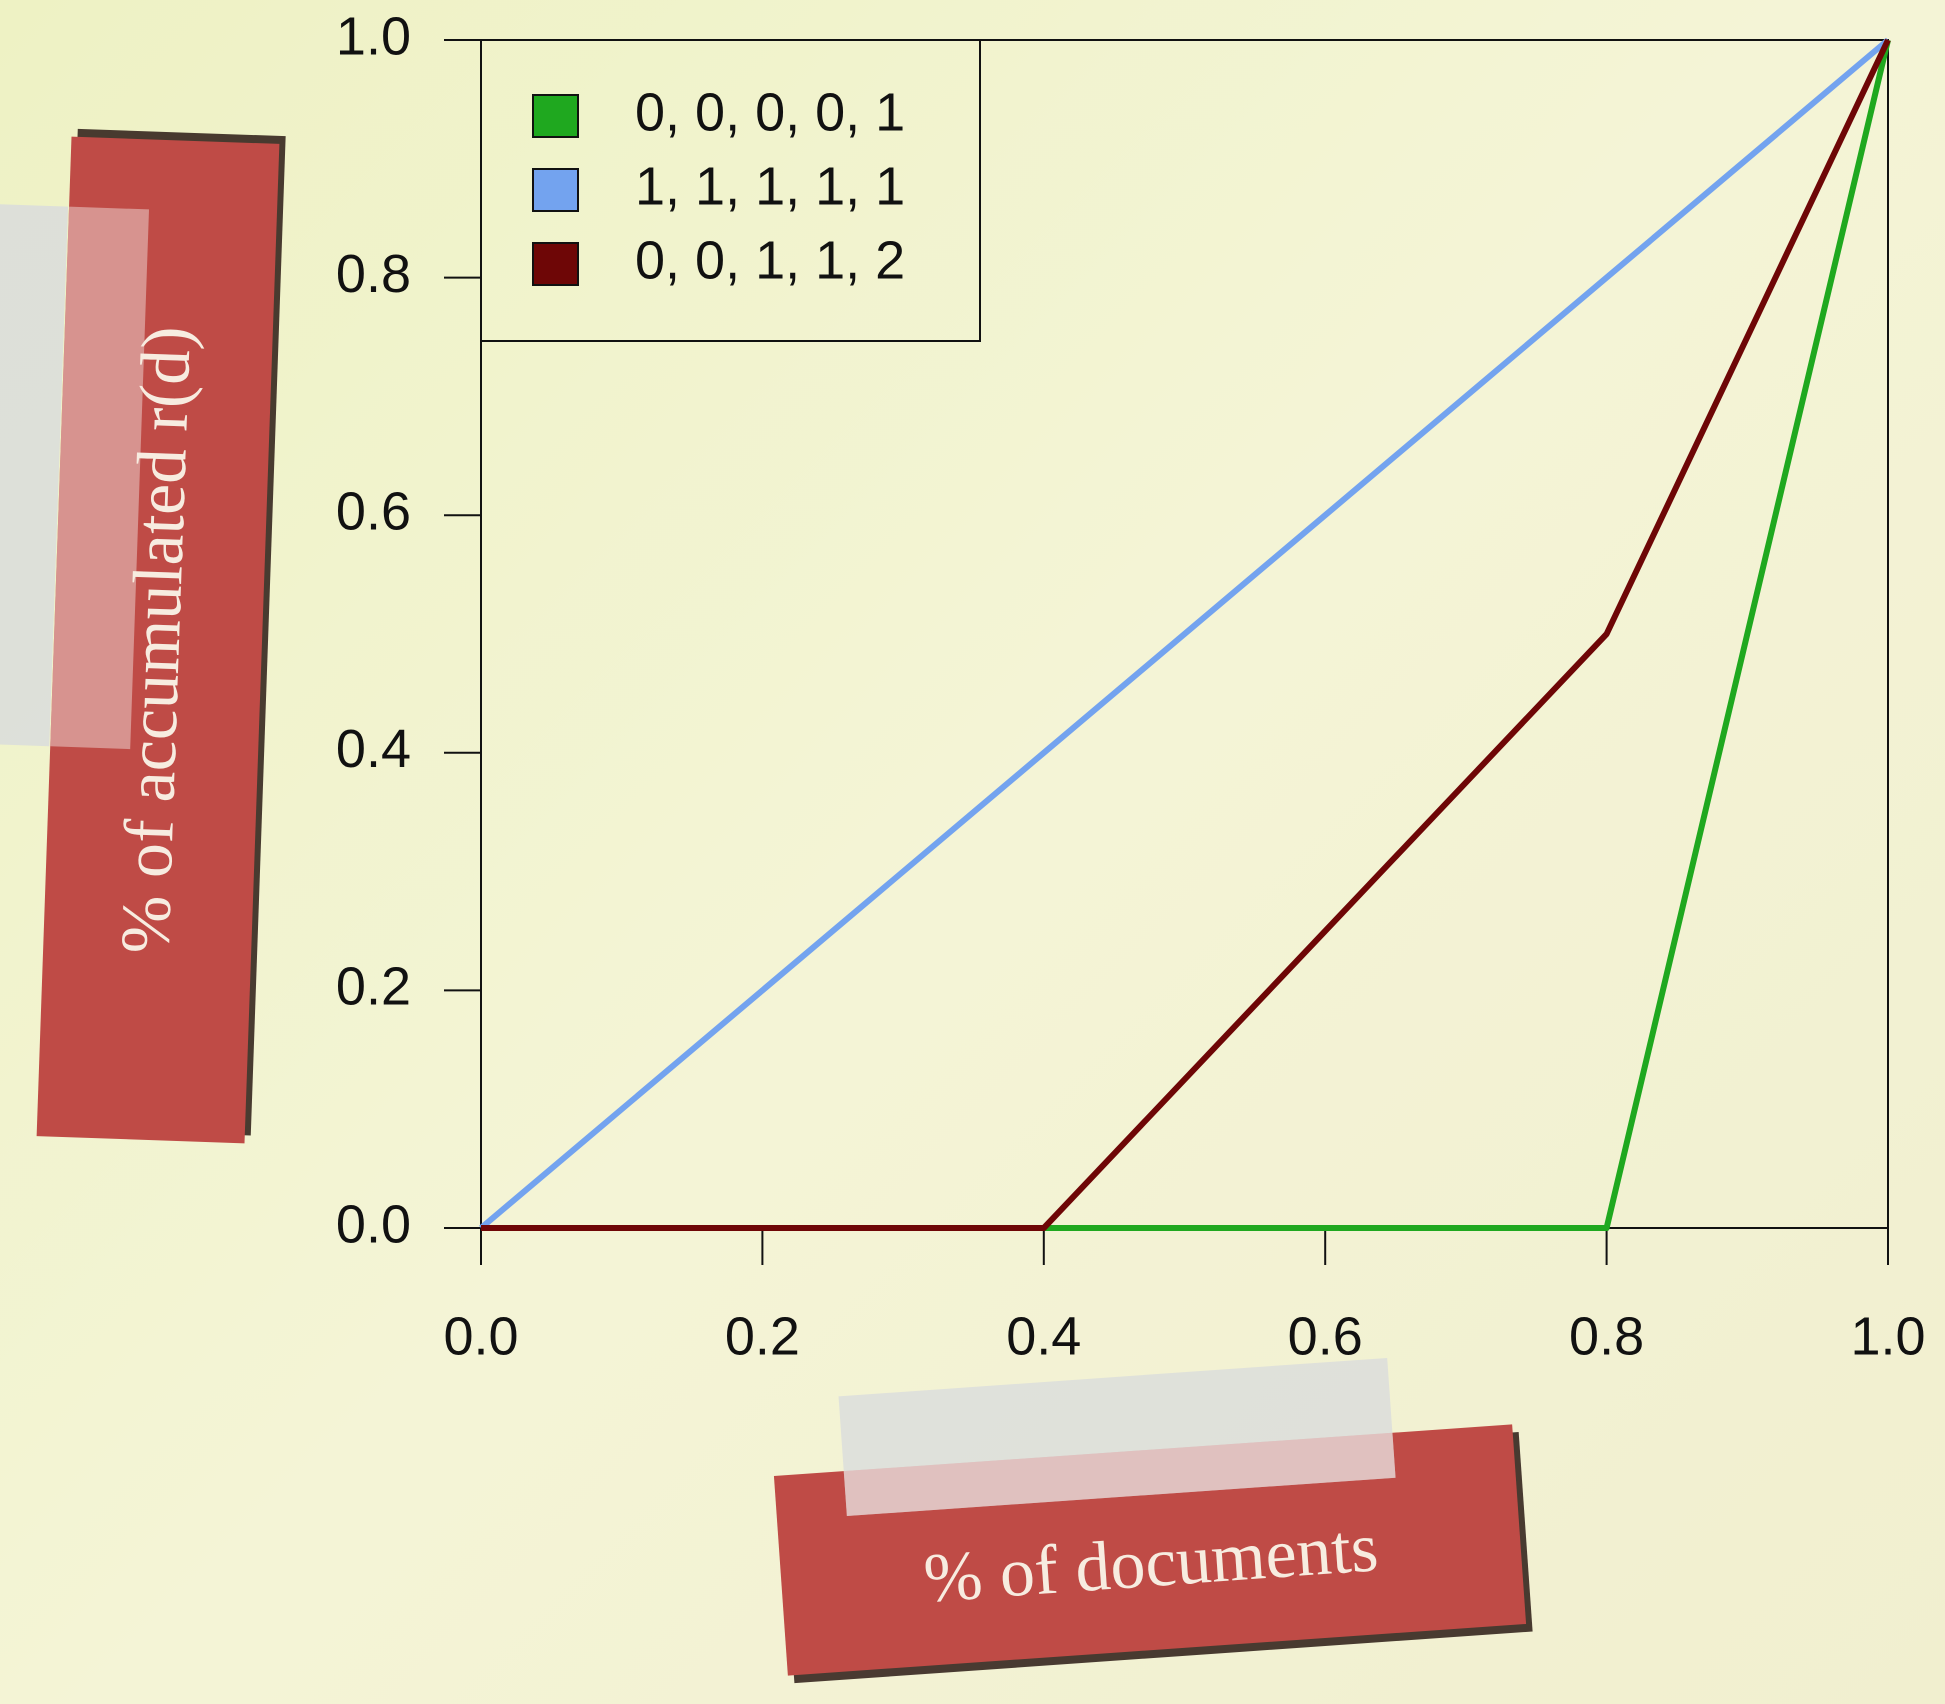 The width and height of the screenshot is (1945, 1704). Describe the element at coordinates (480, 1336) in the screenshot. I see `x-tick-label: 0.0` at that location.